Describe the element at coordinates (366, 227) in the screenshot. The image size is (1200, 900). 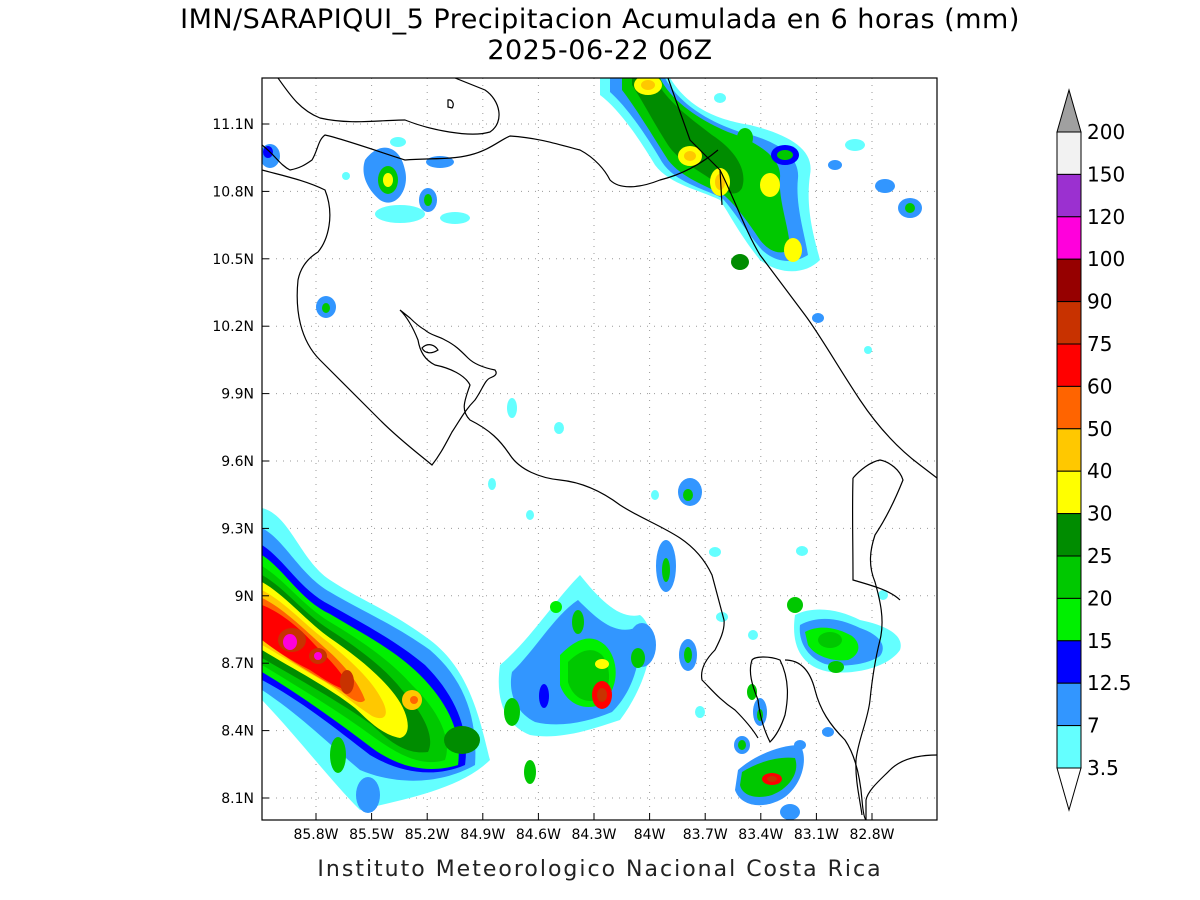
I see `precip-cluster-northwest` at that location.